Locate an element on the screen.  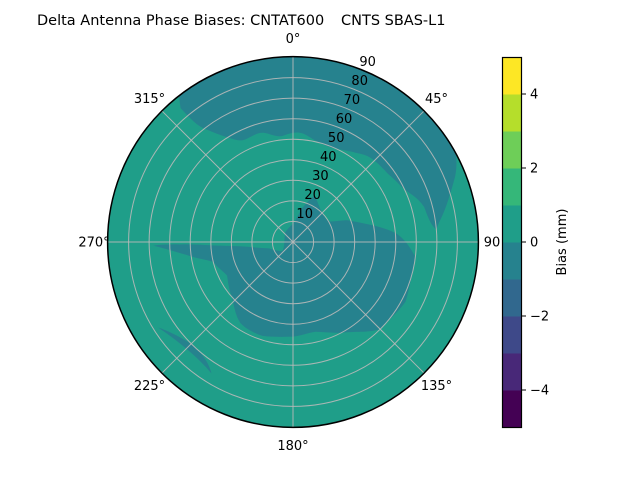
colorbar-tick-neg4: −4 is located at coordinates (539, 391).